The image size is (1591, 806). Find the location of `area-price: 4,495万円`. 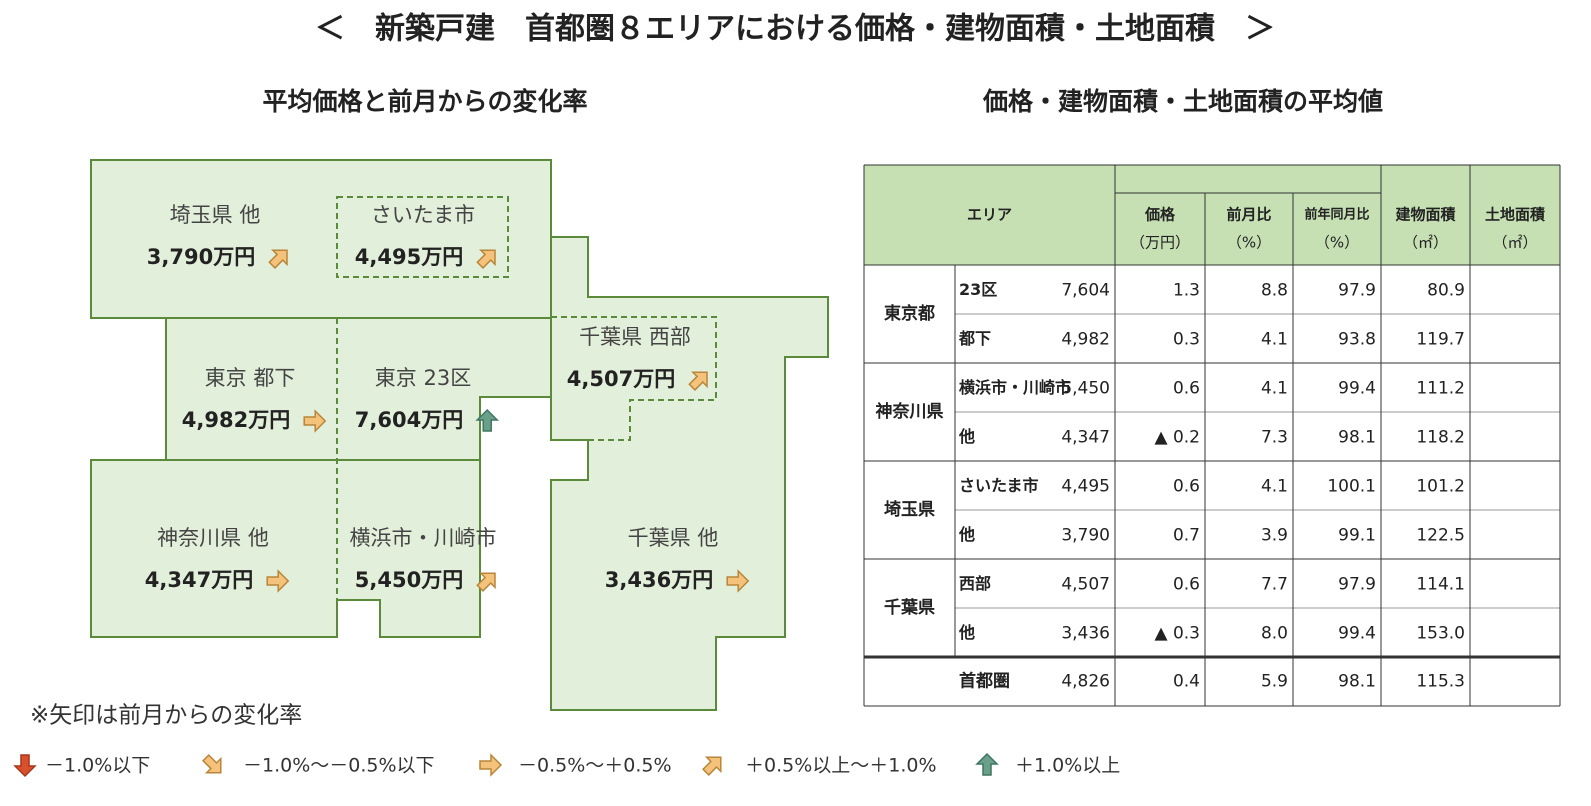

area-price: 4,495万円 is located at coordinates (409, 257).